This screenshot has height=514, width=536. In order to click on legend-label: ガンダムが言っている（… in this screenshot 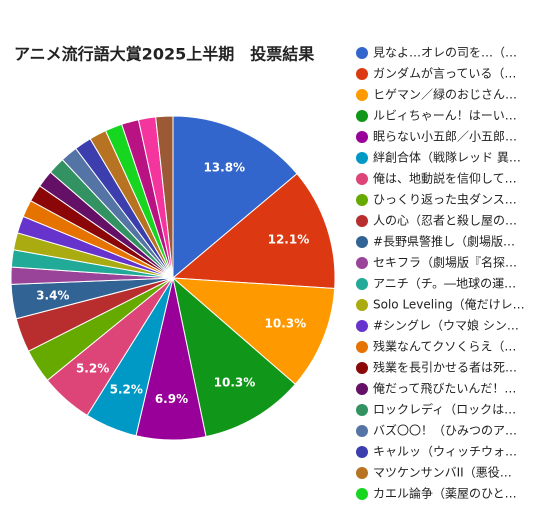, I will do `click(444, 73)`.